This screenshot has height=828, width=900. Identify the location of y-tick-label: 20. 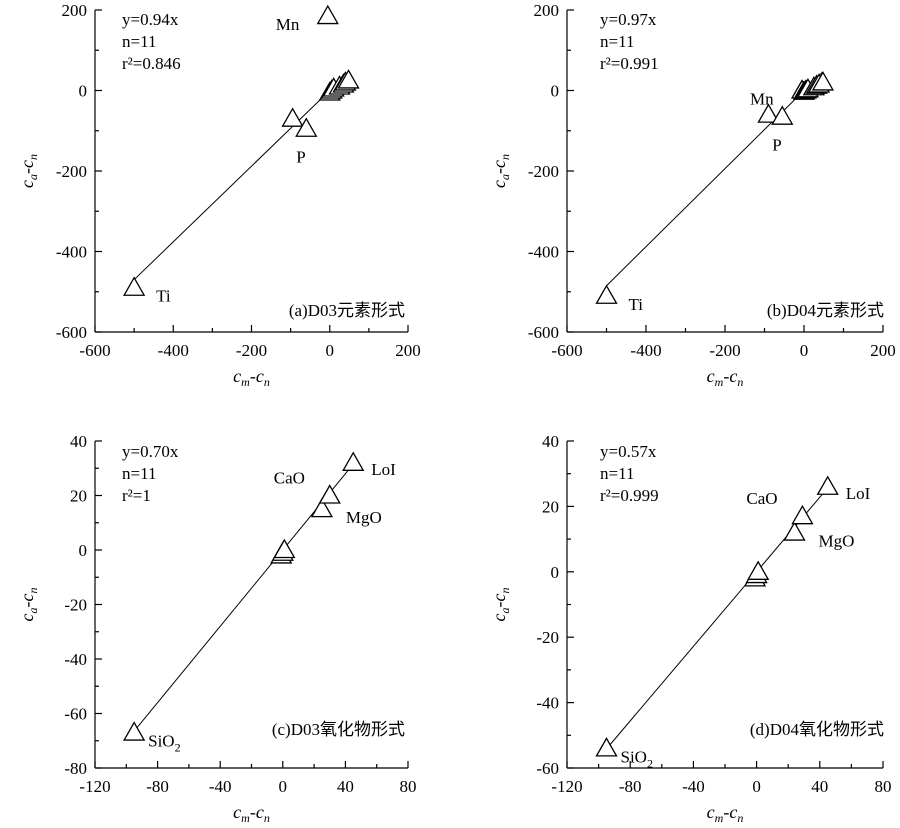
(78, 496).